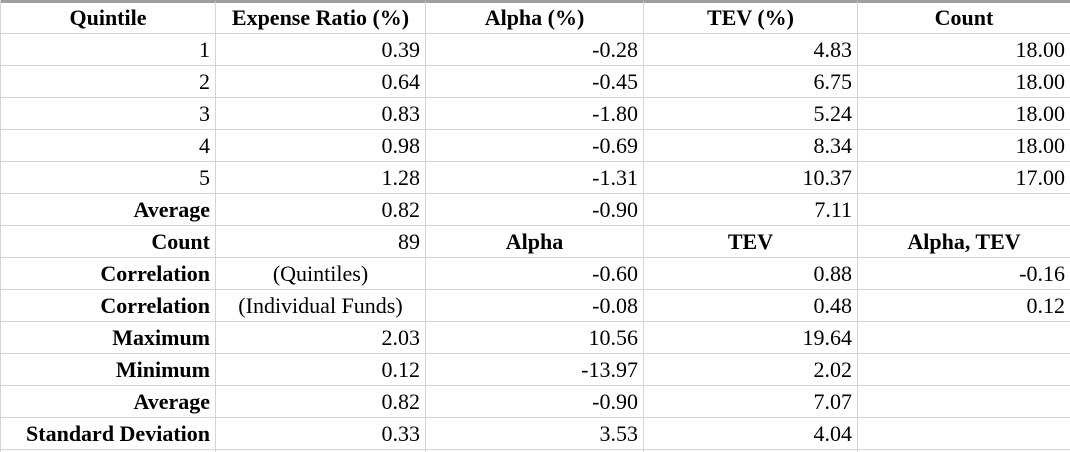 The height and width of the screenshot is (452, 1070). What do you see at coordinates (108, 50) in the screenshot?
I see `table-cell: 1` at bounding box center [108, 50].